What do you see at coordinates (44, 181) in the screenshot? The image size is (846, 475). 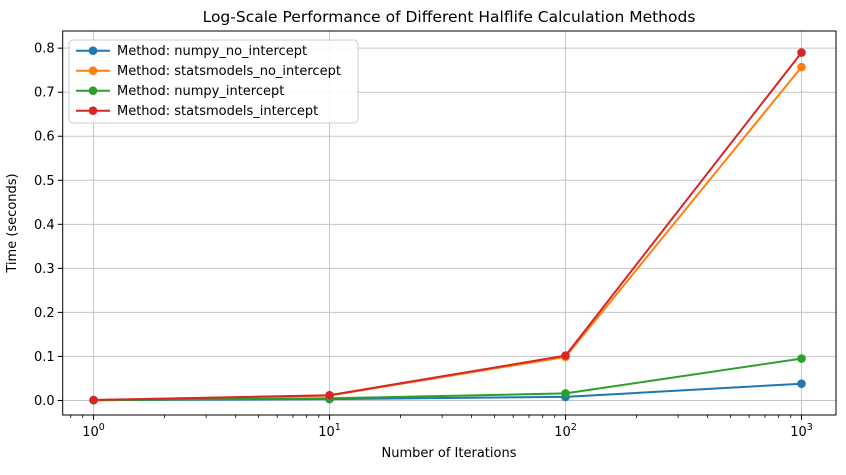 I see `y-tick-label: 0.5` at bounding box center [44, 181].